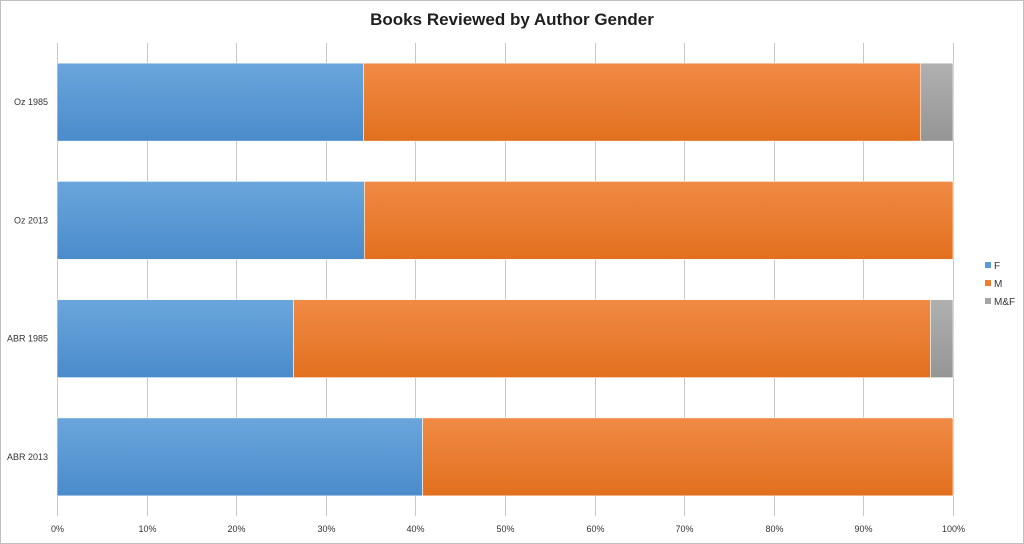  I want to click on x-tick-label: 80%, so click(774, 529).